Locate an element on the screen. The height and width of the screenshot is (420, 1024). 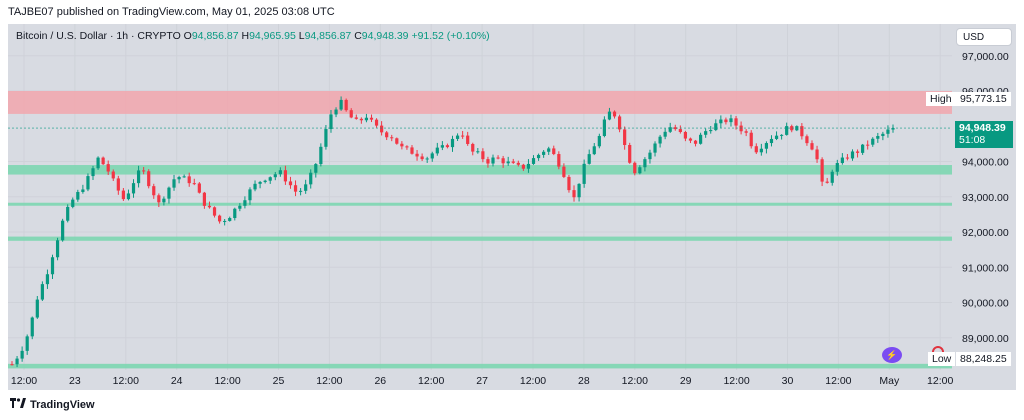
low-value: 94,856.87 is located at coordinates (328, 36).